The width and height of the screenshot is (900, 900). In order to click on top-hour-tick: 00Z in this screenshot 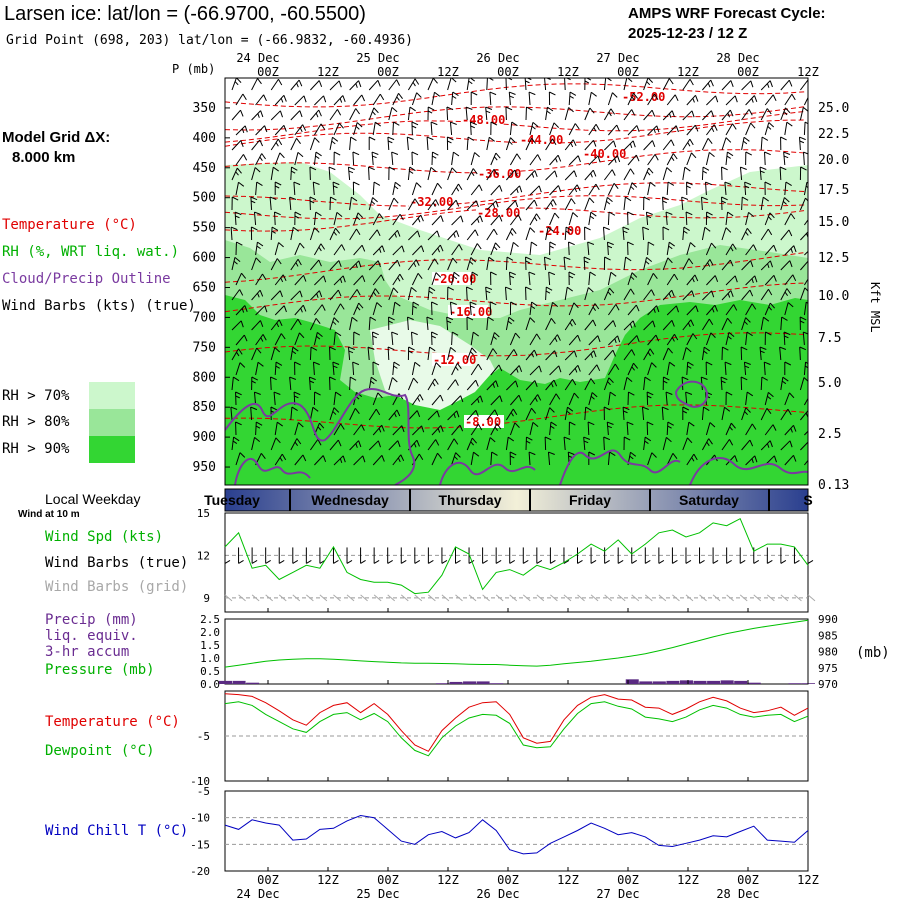, I will do `click(268, 72)`.